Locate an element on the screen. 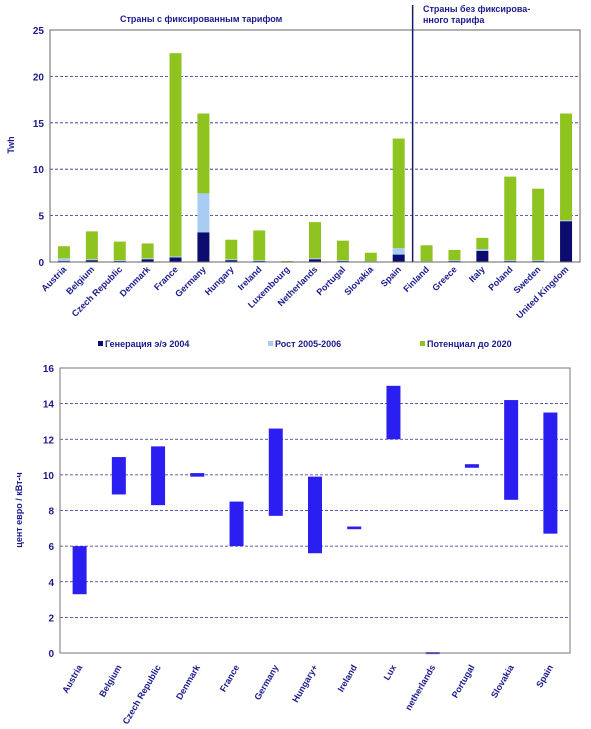  x-tick-label: Ireland is located at coordinates (347, 678).